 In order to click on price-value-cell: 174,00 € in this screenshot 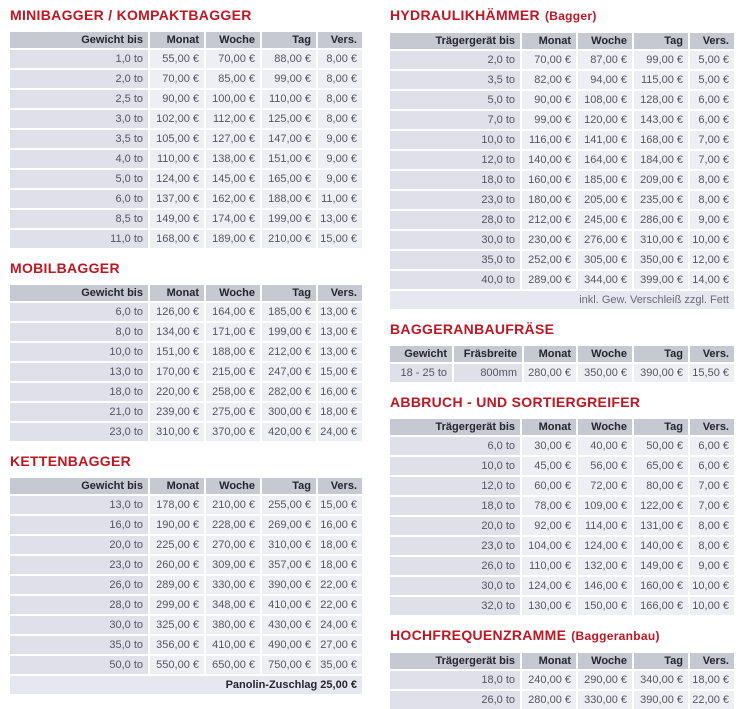, I will do `click(233, 219)`.